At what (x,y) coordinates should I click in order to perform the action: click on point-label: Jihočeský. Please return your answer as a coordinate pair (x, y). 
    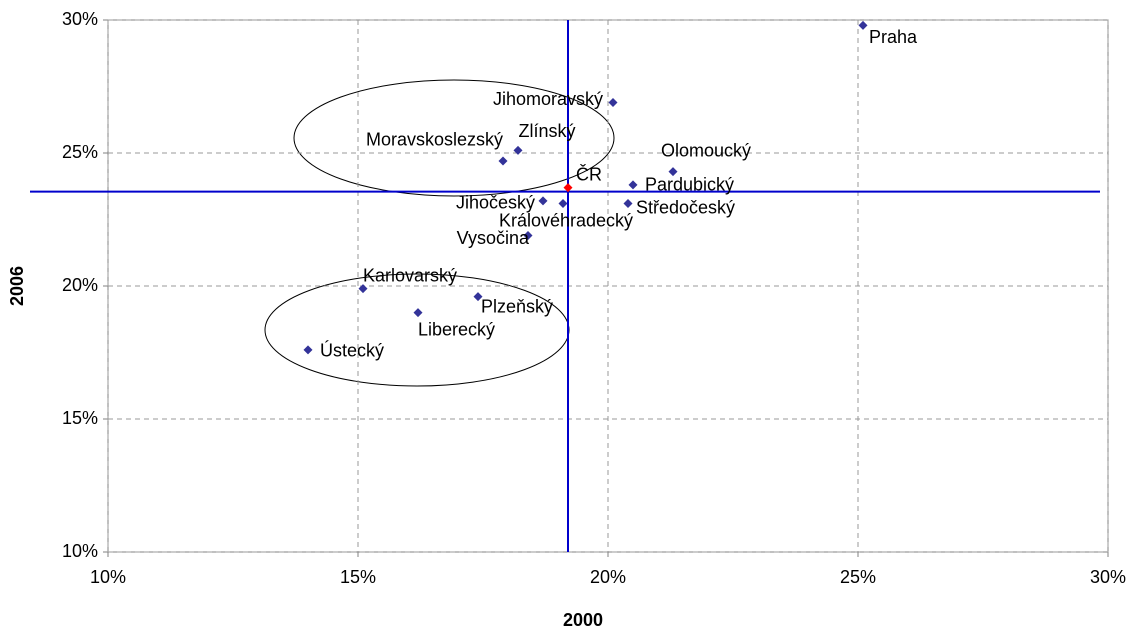
    Looking at the image, I should click on (495, 203).